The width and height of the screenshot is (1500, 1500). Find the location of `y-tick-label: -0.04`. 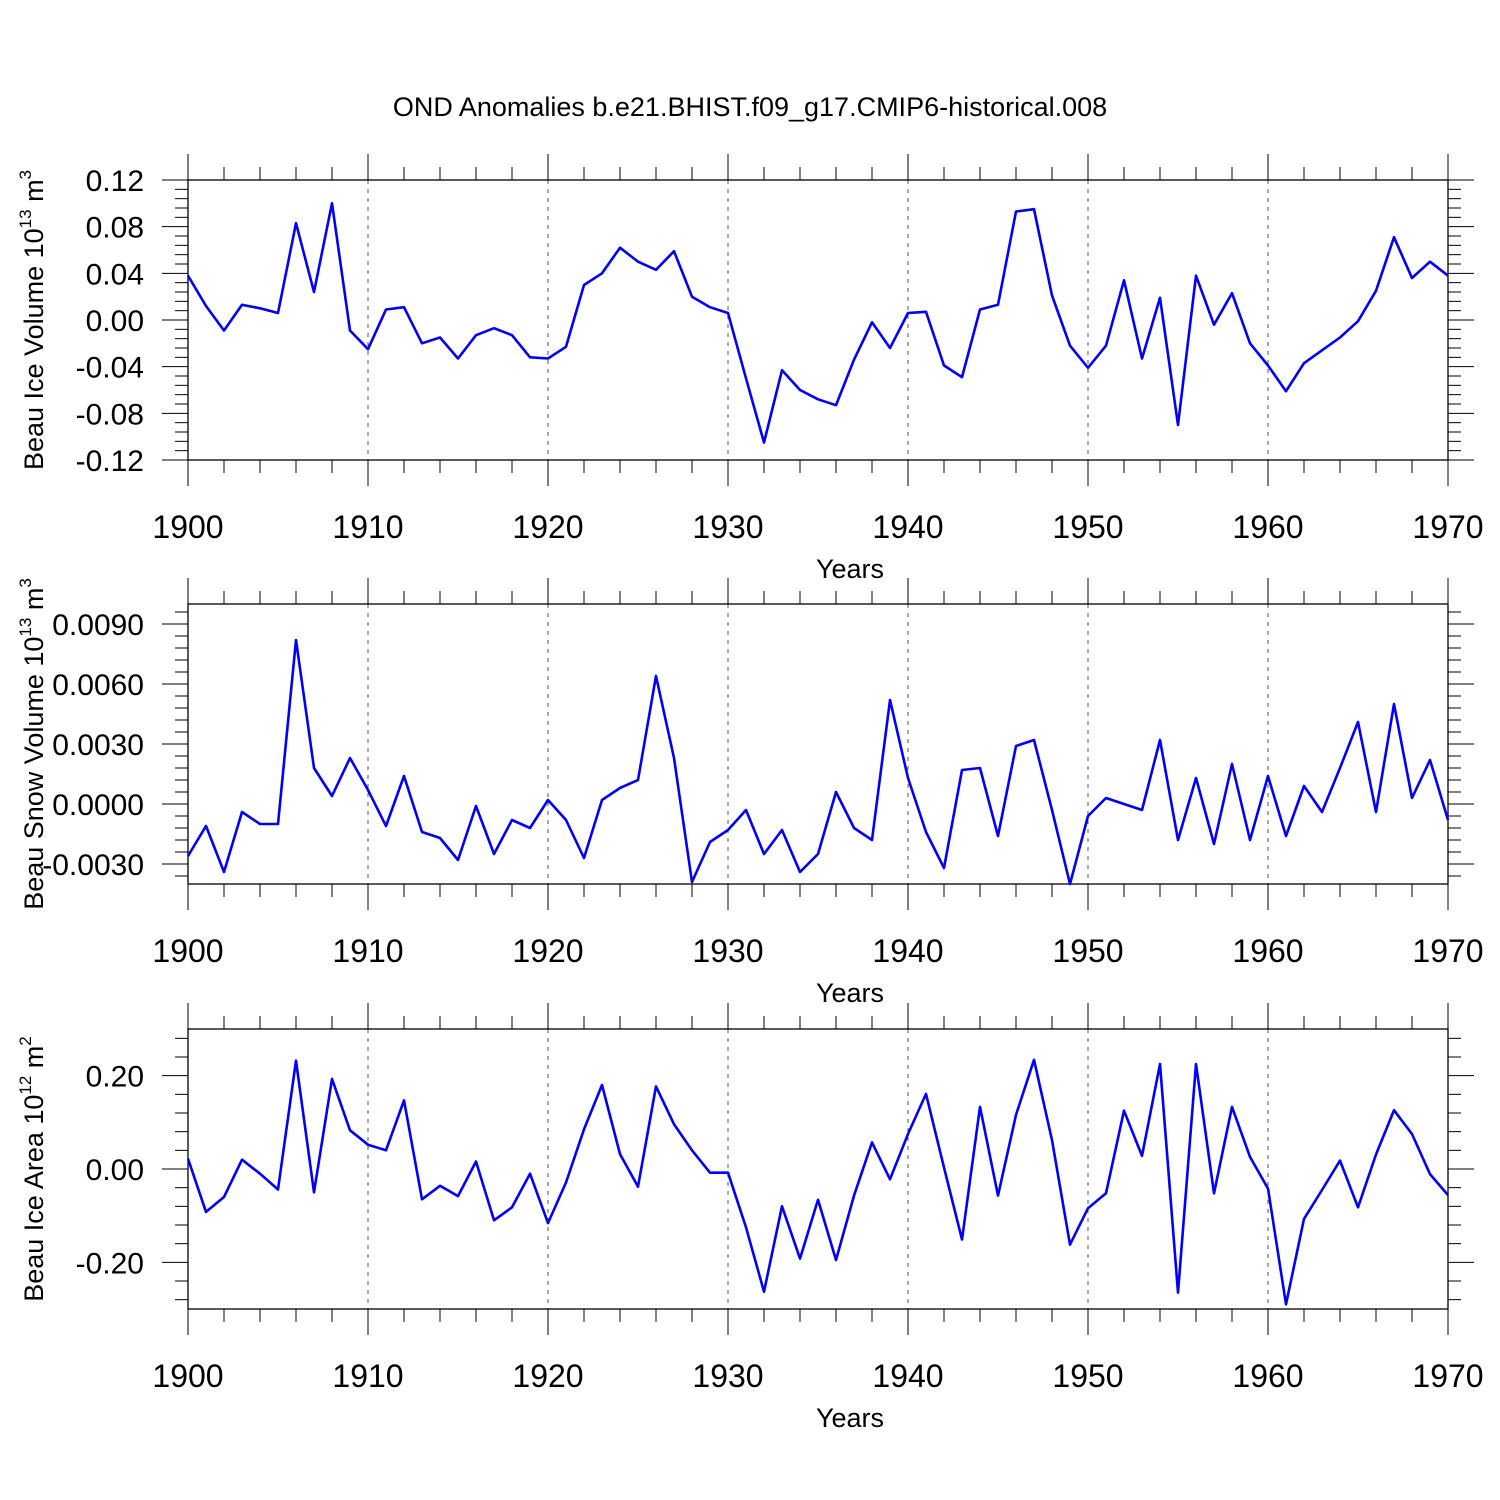

y-tick-label: -0.04 is located at coordinates (110, 368).